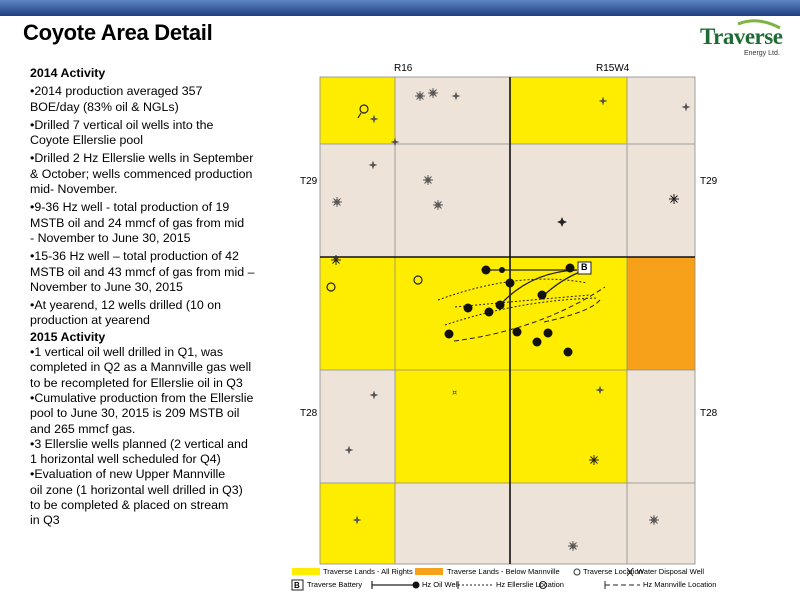 The image size is (800, 600). Describe the element at coordinates (68, 73) in the screenshot. I see `heading-2014: 2014 Activity` at that location.